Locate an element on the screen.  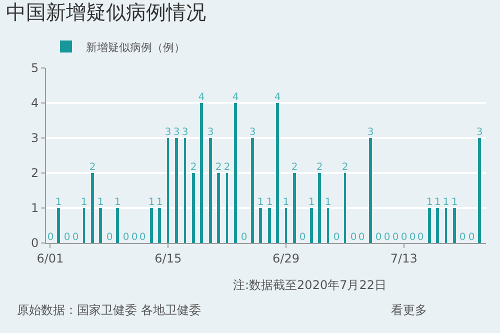
text: 原始数据：国家卫健委 各地卫健委 is located at coordinates (109, 310).